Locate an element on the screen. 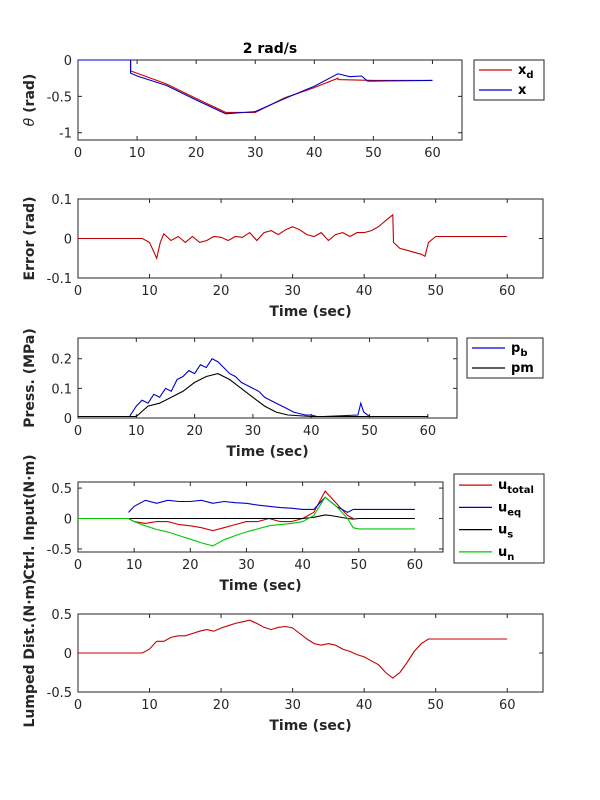 This screenshot has height=800, width=600. y-axis-label: θ (rad) is located at coordinates (30, 100).